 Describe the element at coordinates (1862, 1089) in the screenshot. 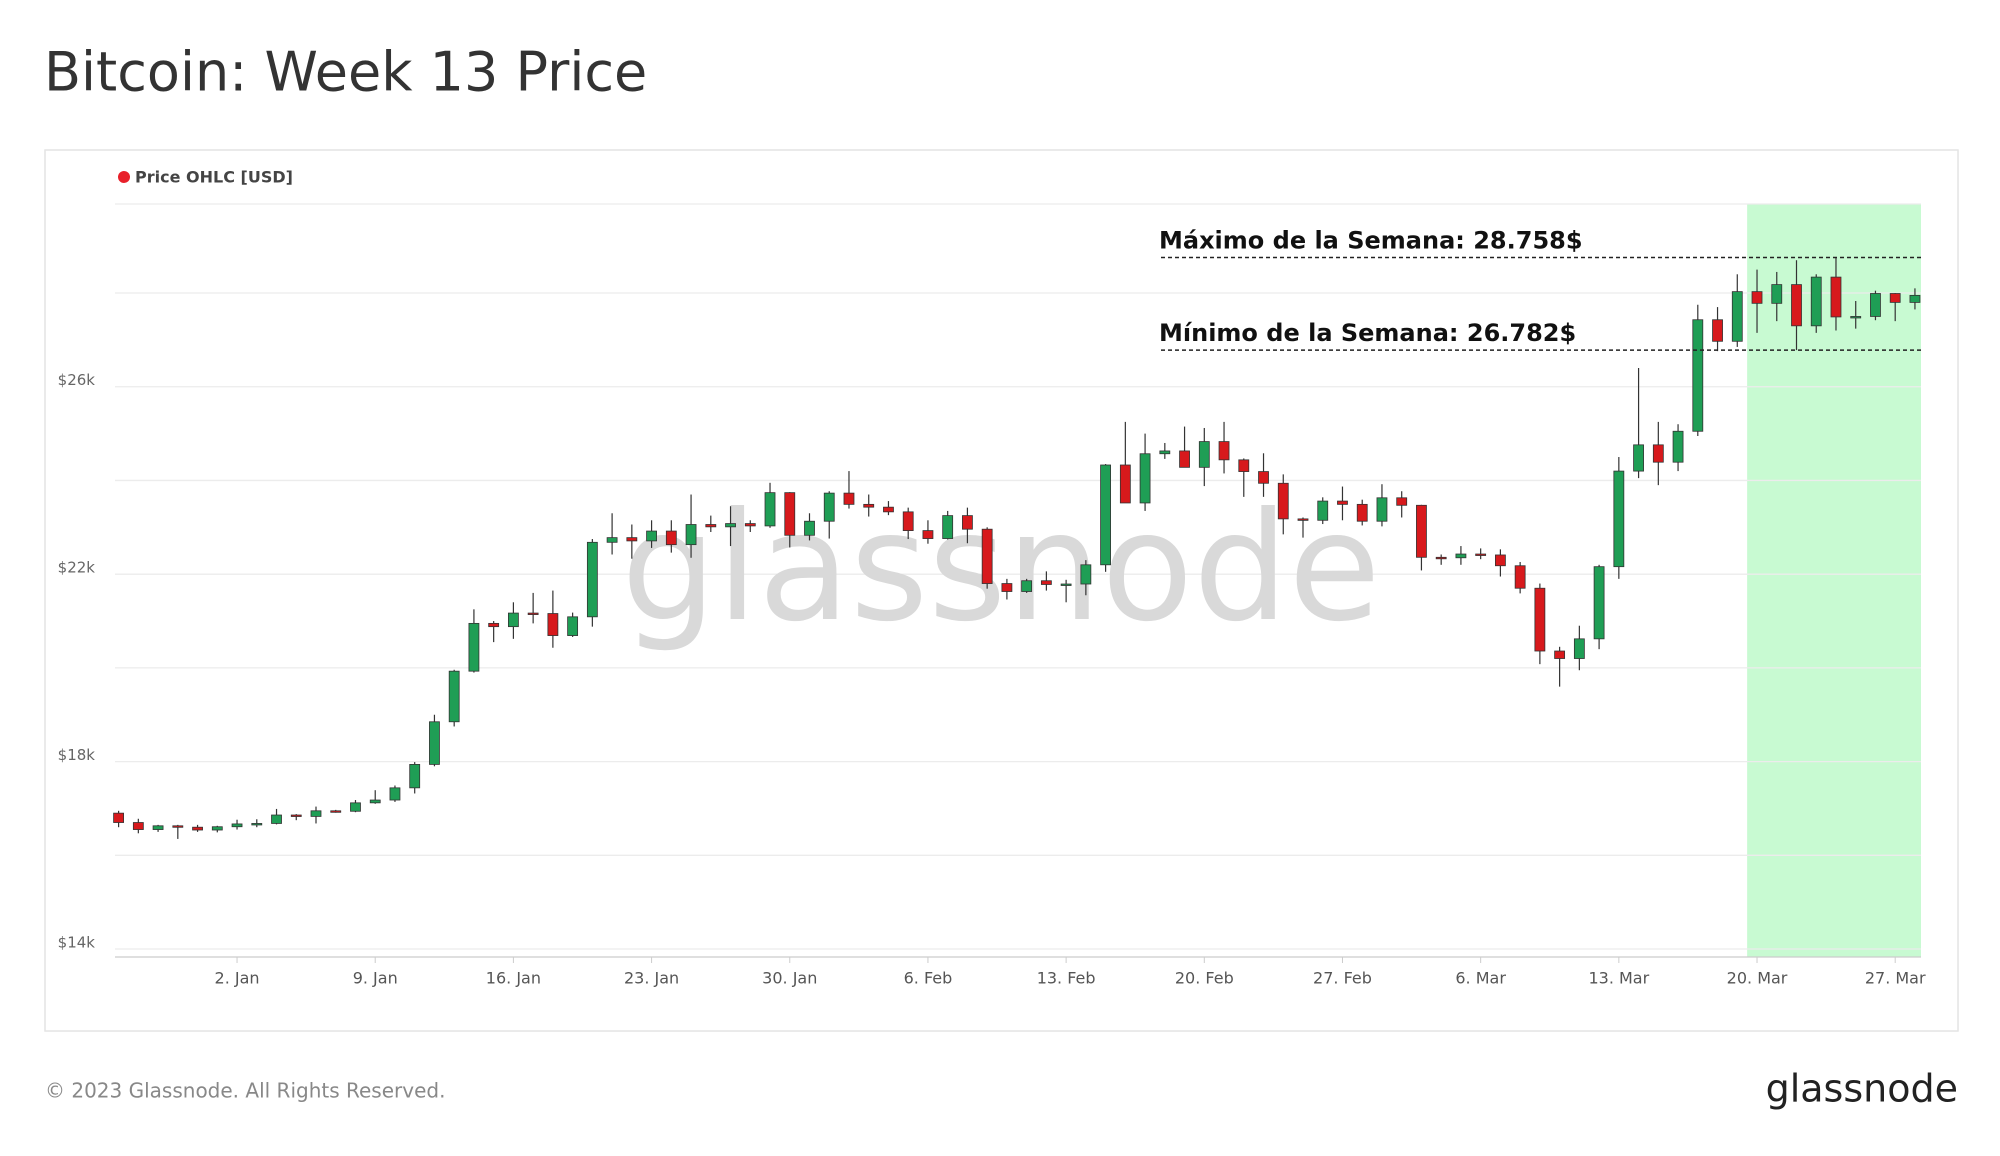

I see `brand-logo: glassnode` at that location.